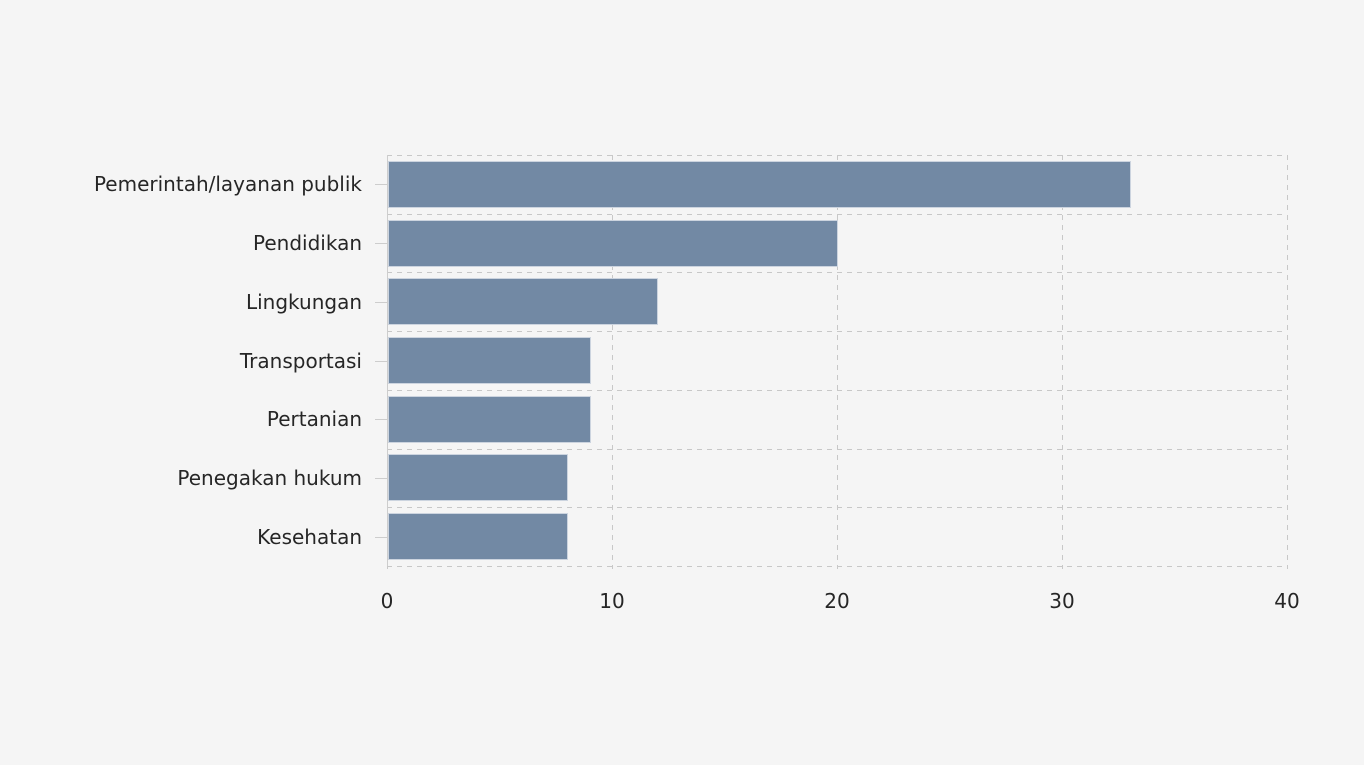  Describe the element at coordinates (478, 478) in the screenshot. I see `bar-penegakan-hukum` at that location.